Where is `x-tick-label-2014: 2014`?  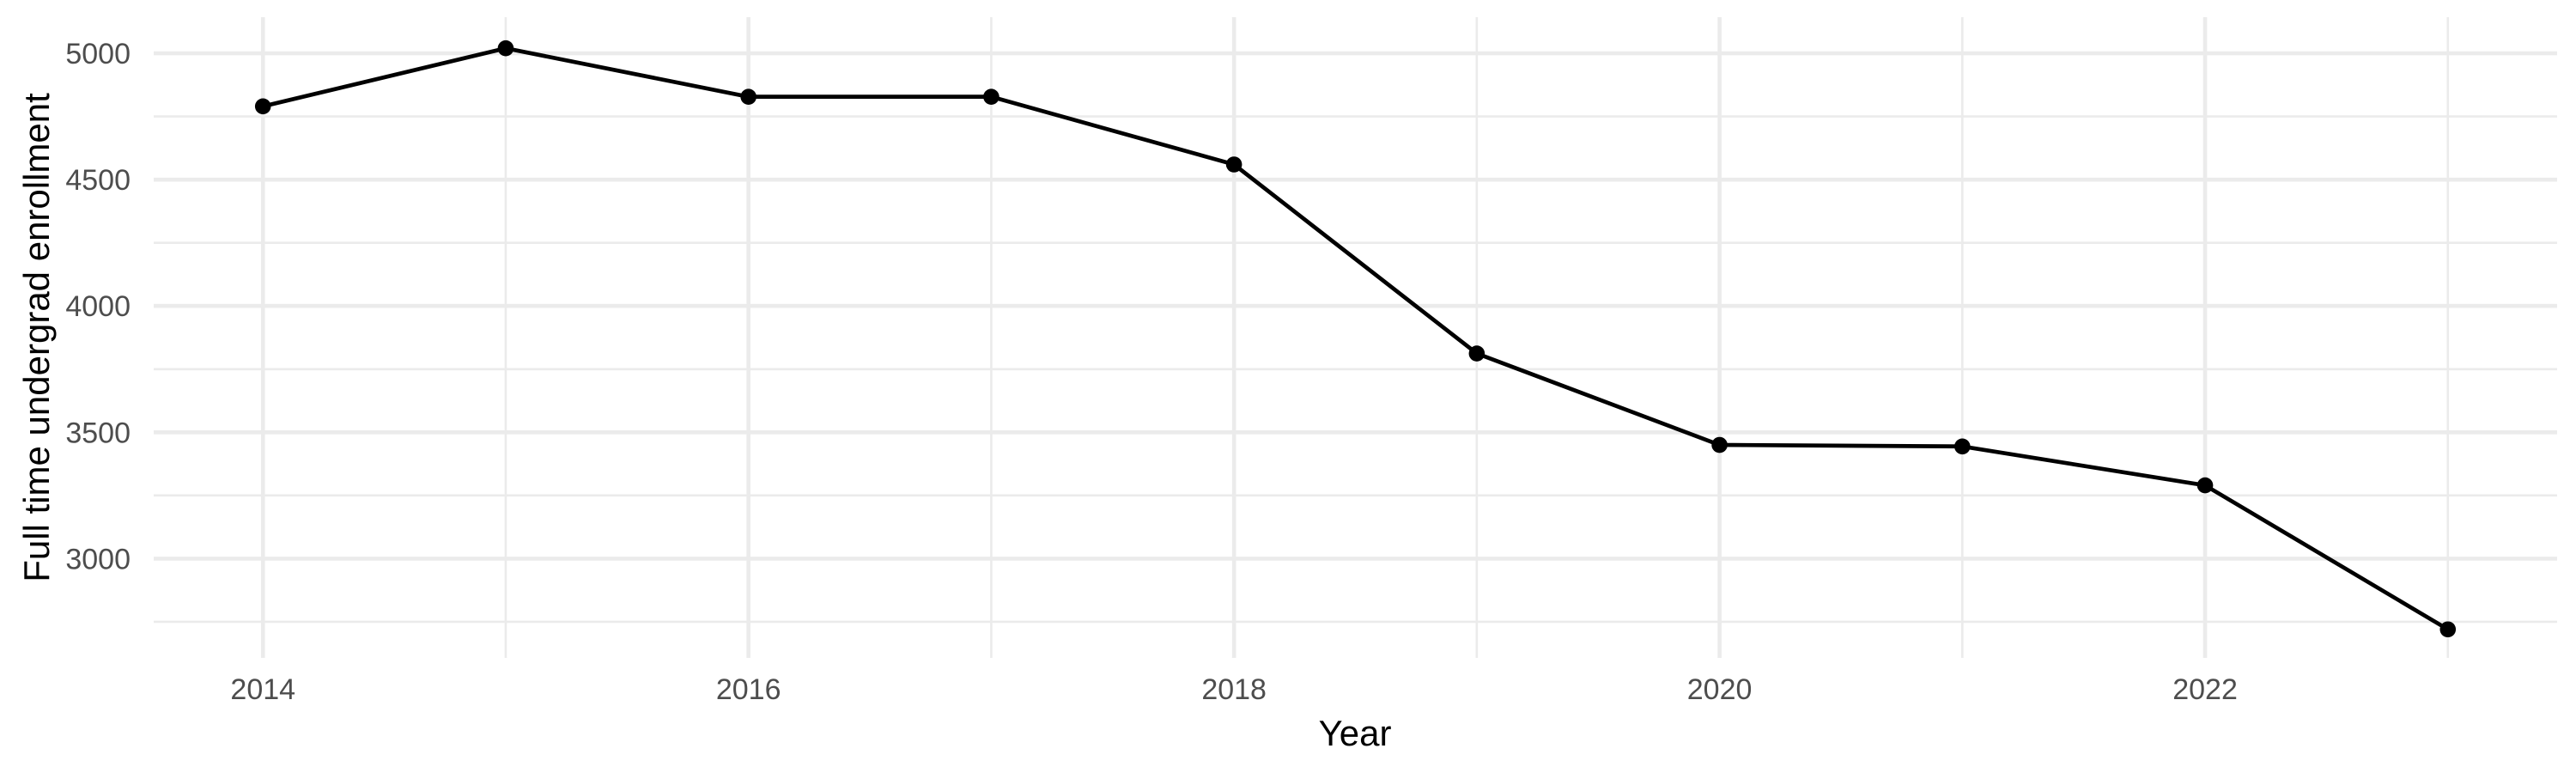 x-tick-label-2014: 2014 is located at coordinates (262, 689).